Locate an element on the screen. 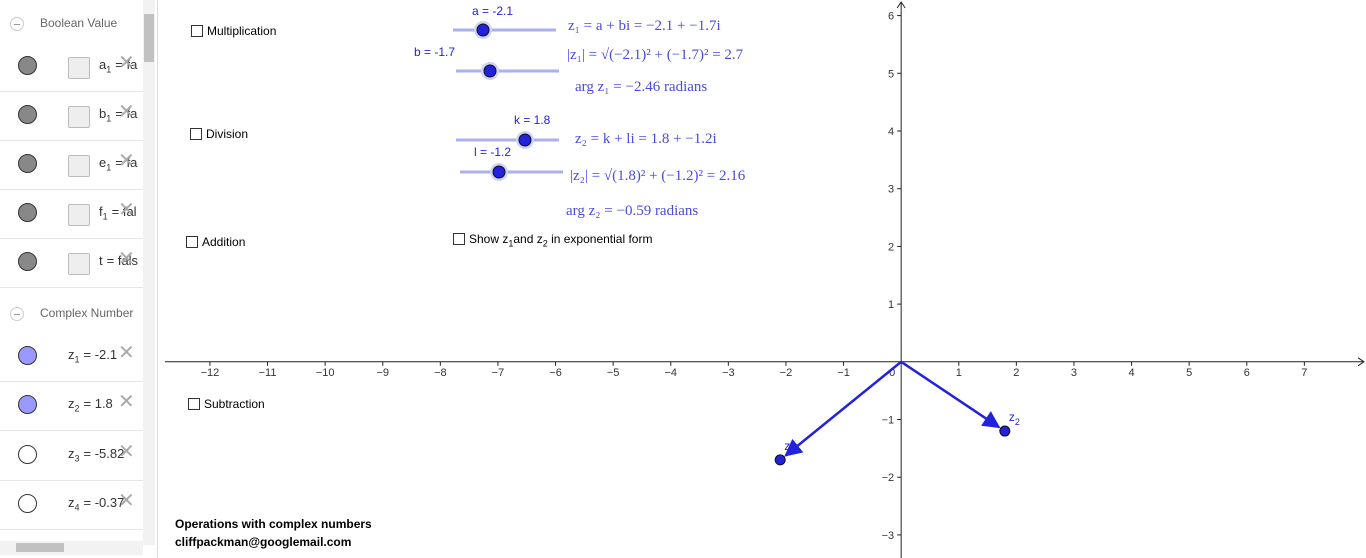 The width and height of the screenshot is (1366, 558). checkbox: Division is located at coordinates (219, 134).